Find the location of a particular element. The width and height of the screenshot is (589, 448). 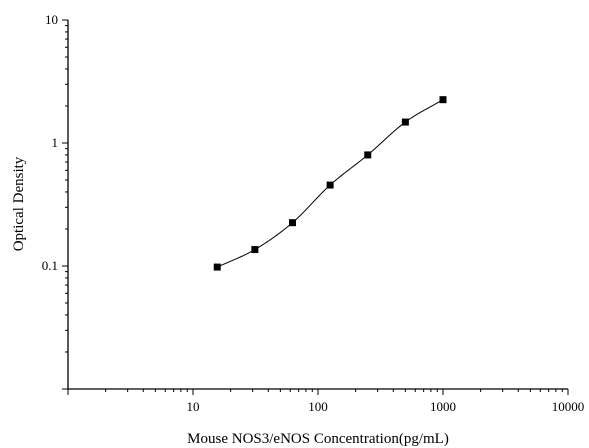

x-tick-label: 1000 is located at coordinates (443, 406).